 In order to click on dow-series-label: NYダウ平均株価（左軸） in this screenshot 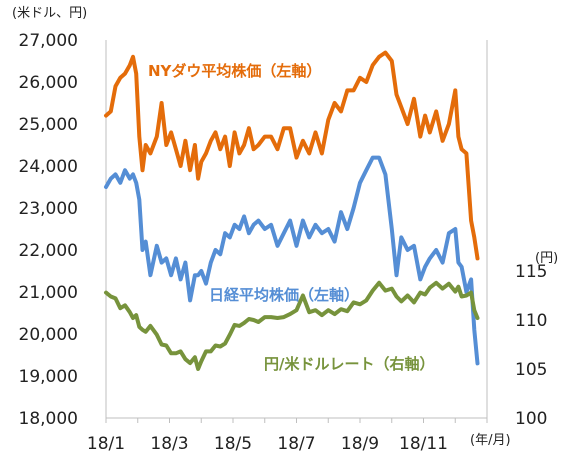, I will do `click(234, 71)`.